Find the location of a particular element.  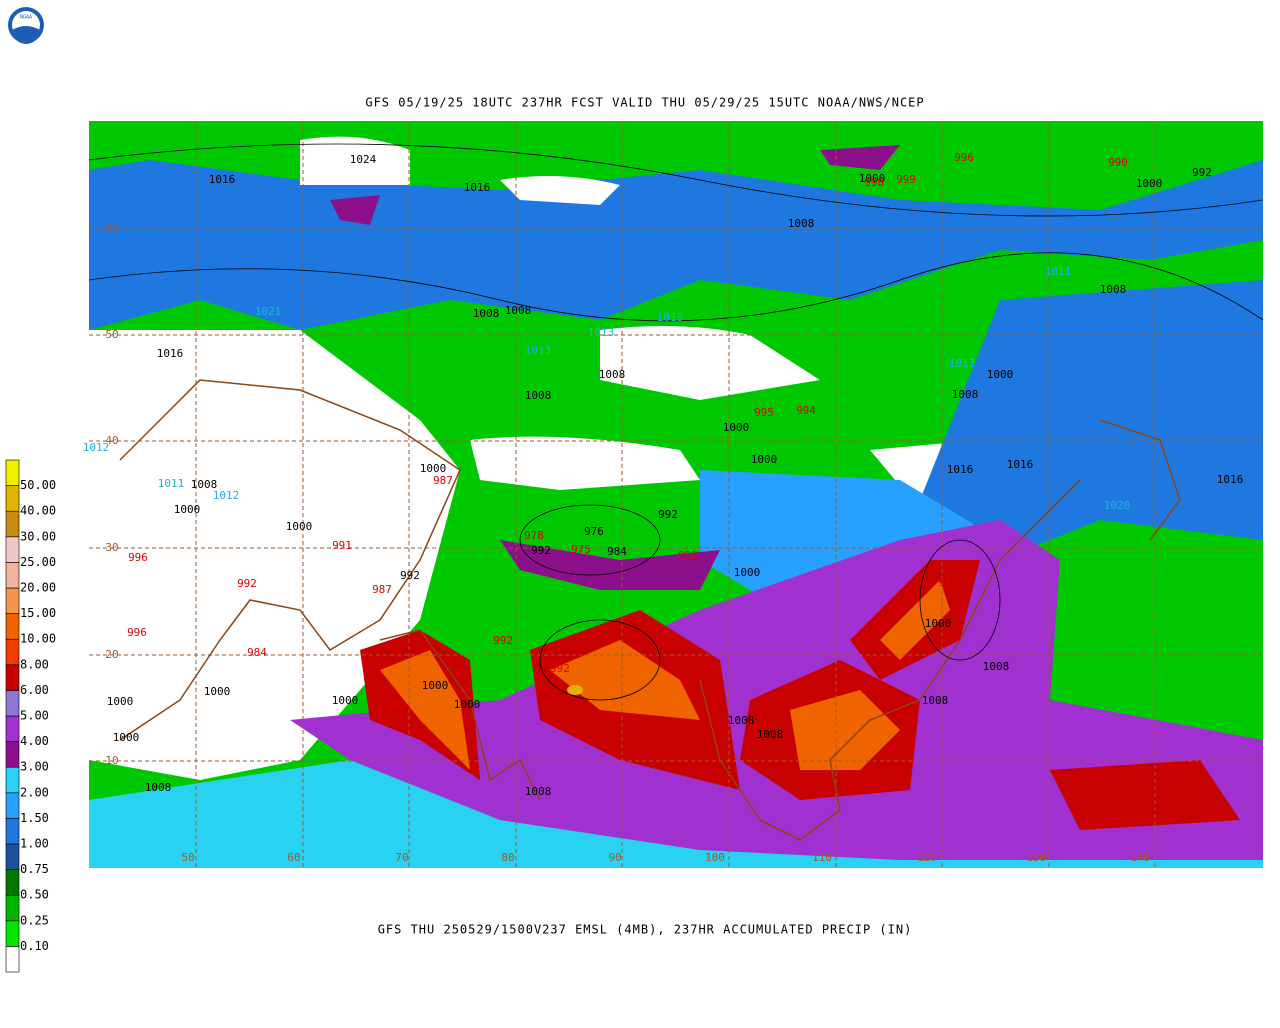

colorbar-label: 10.00 is located at coordinates (38, 639).